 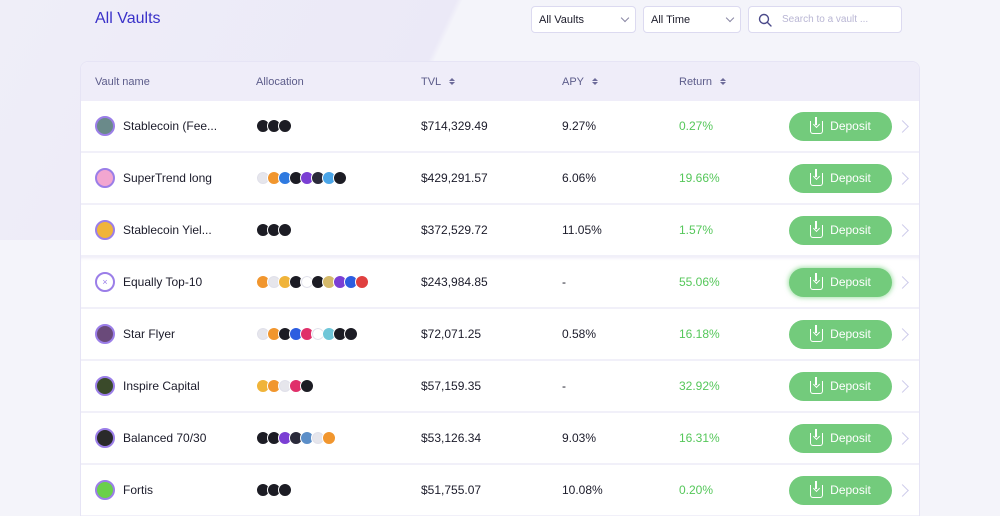 What do you see at coordinates (696, 81) in the screenshot?
I see `column-label: Return` at bounding box center [696, 81].